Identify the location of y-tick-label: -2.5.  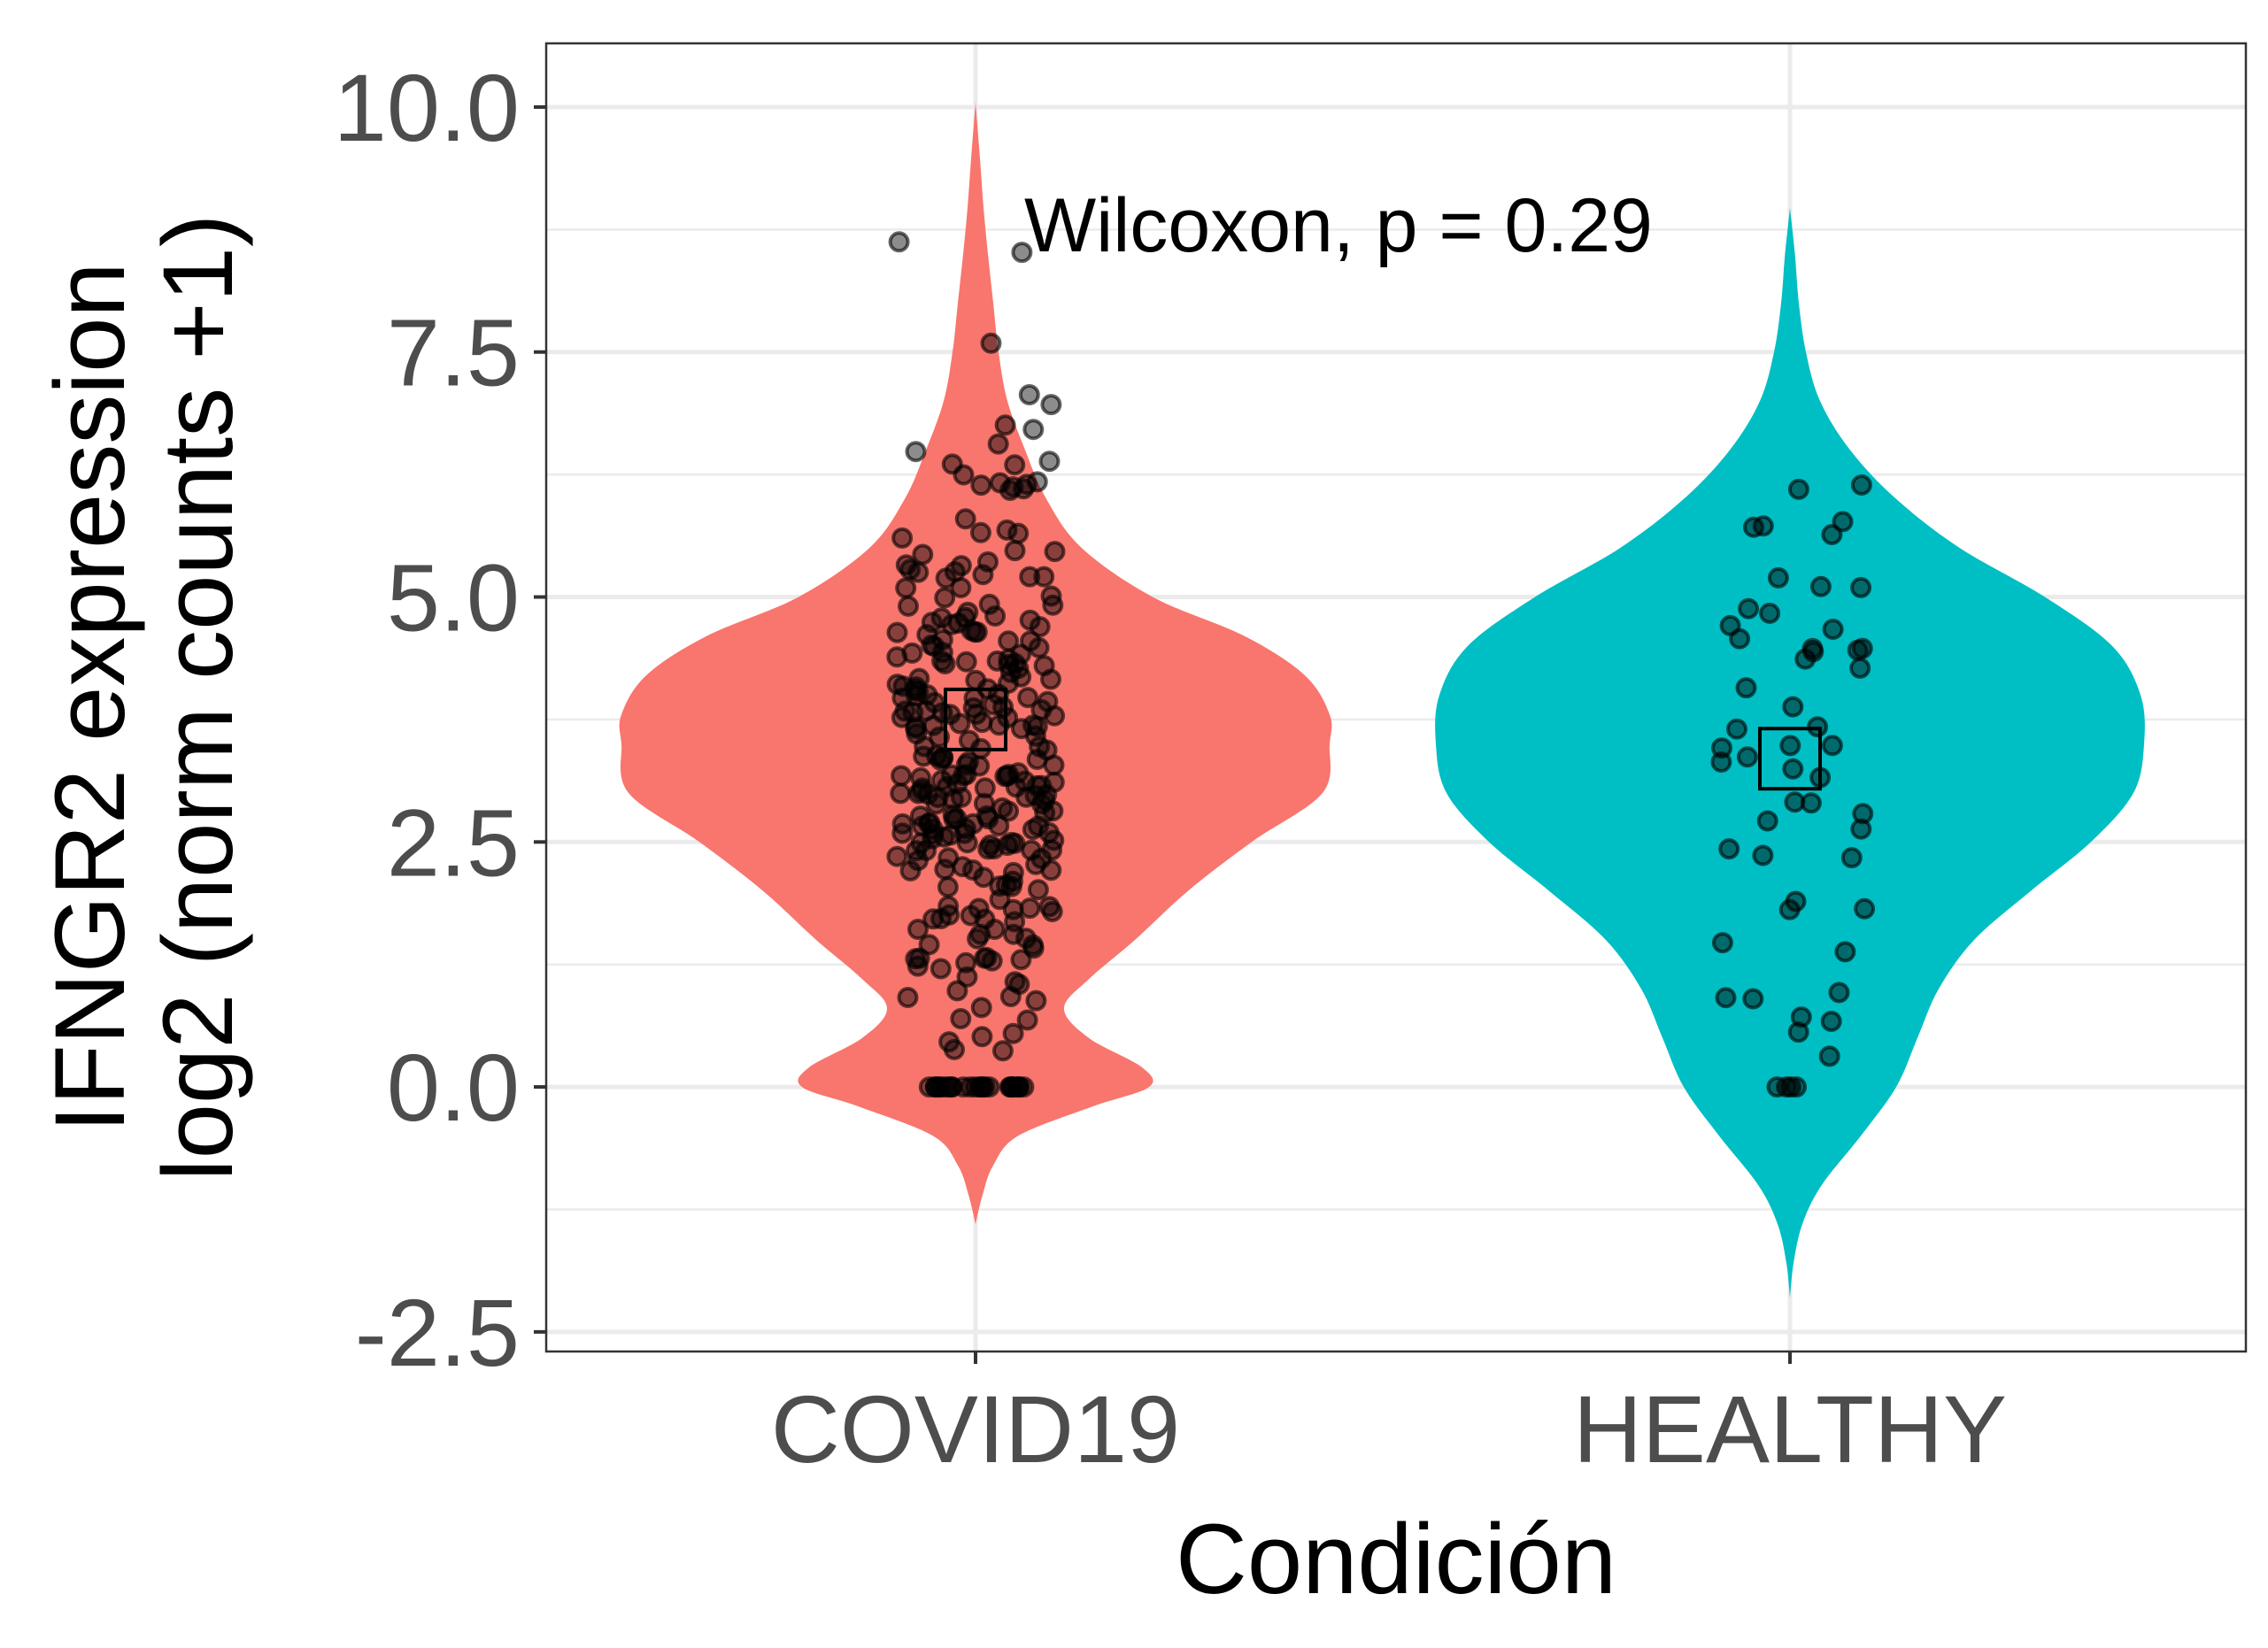
(437, 1332).